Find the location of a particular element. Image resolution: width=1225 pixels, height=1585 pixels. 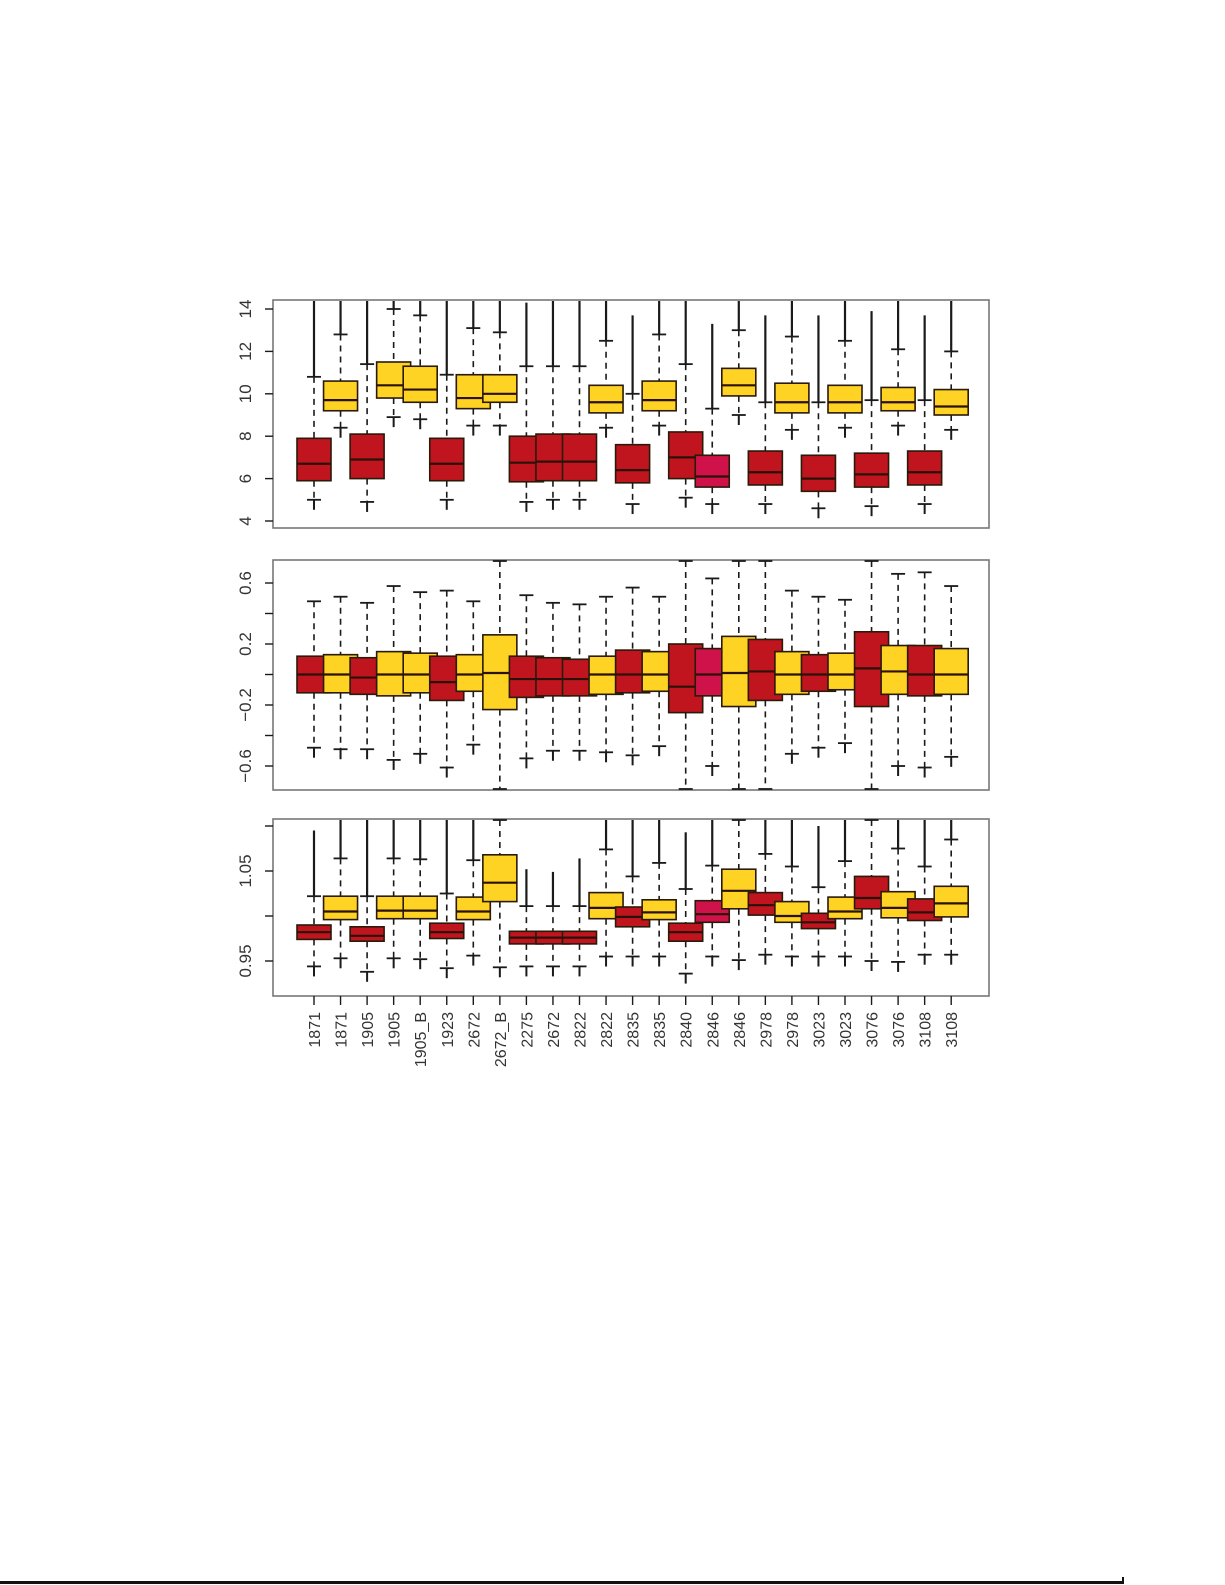

y-tick-label: 4 is located at coordinates (245, 520).